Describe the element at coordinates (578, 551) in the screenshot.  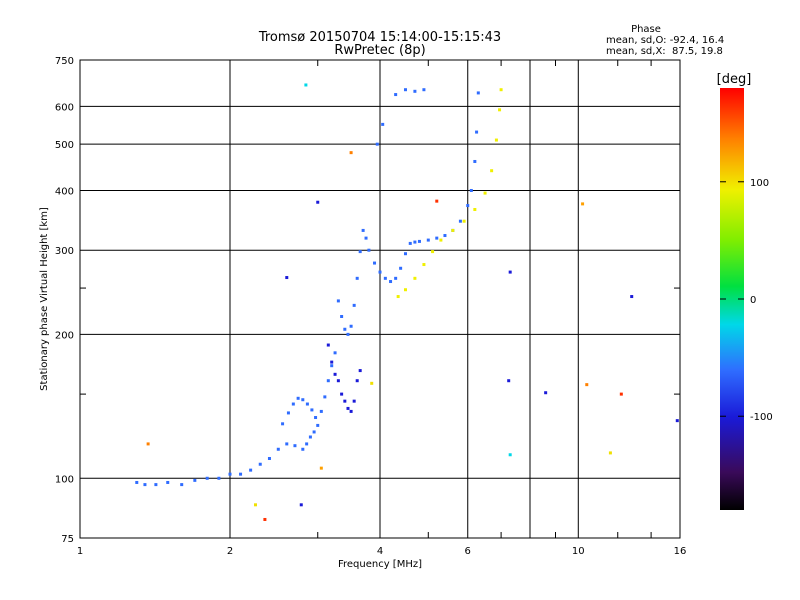
I see `x-tick-label: 10` at that location.